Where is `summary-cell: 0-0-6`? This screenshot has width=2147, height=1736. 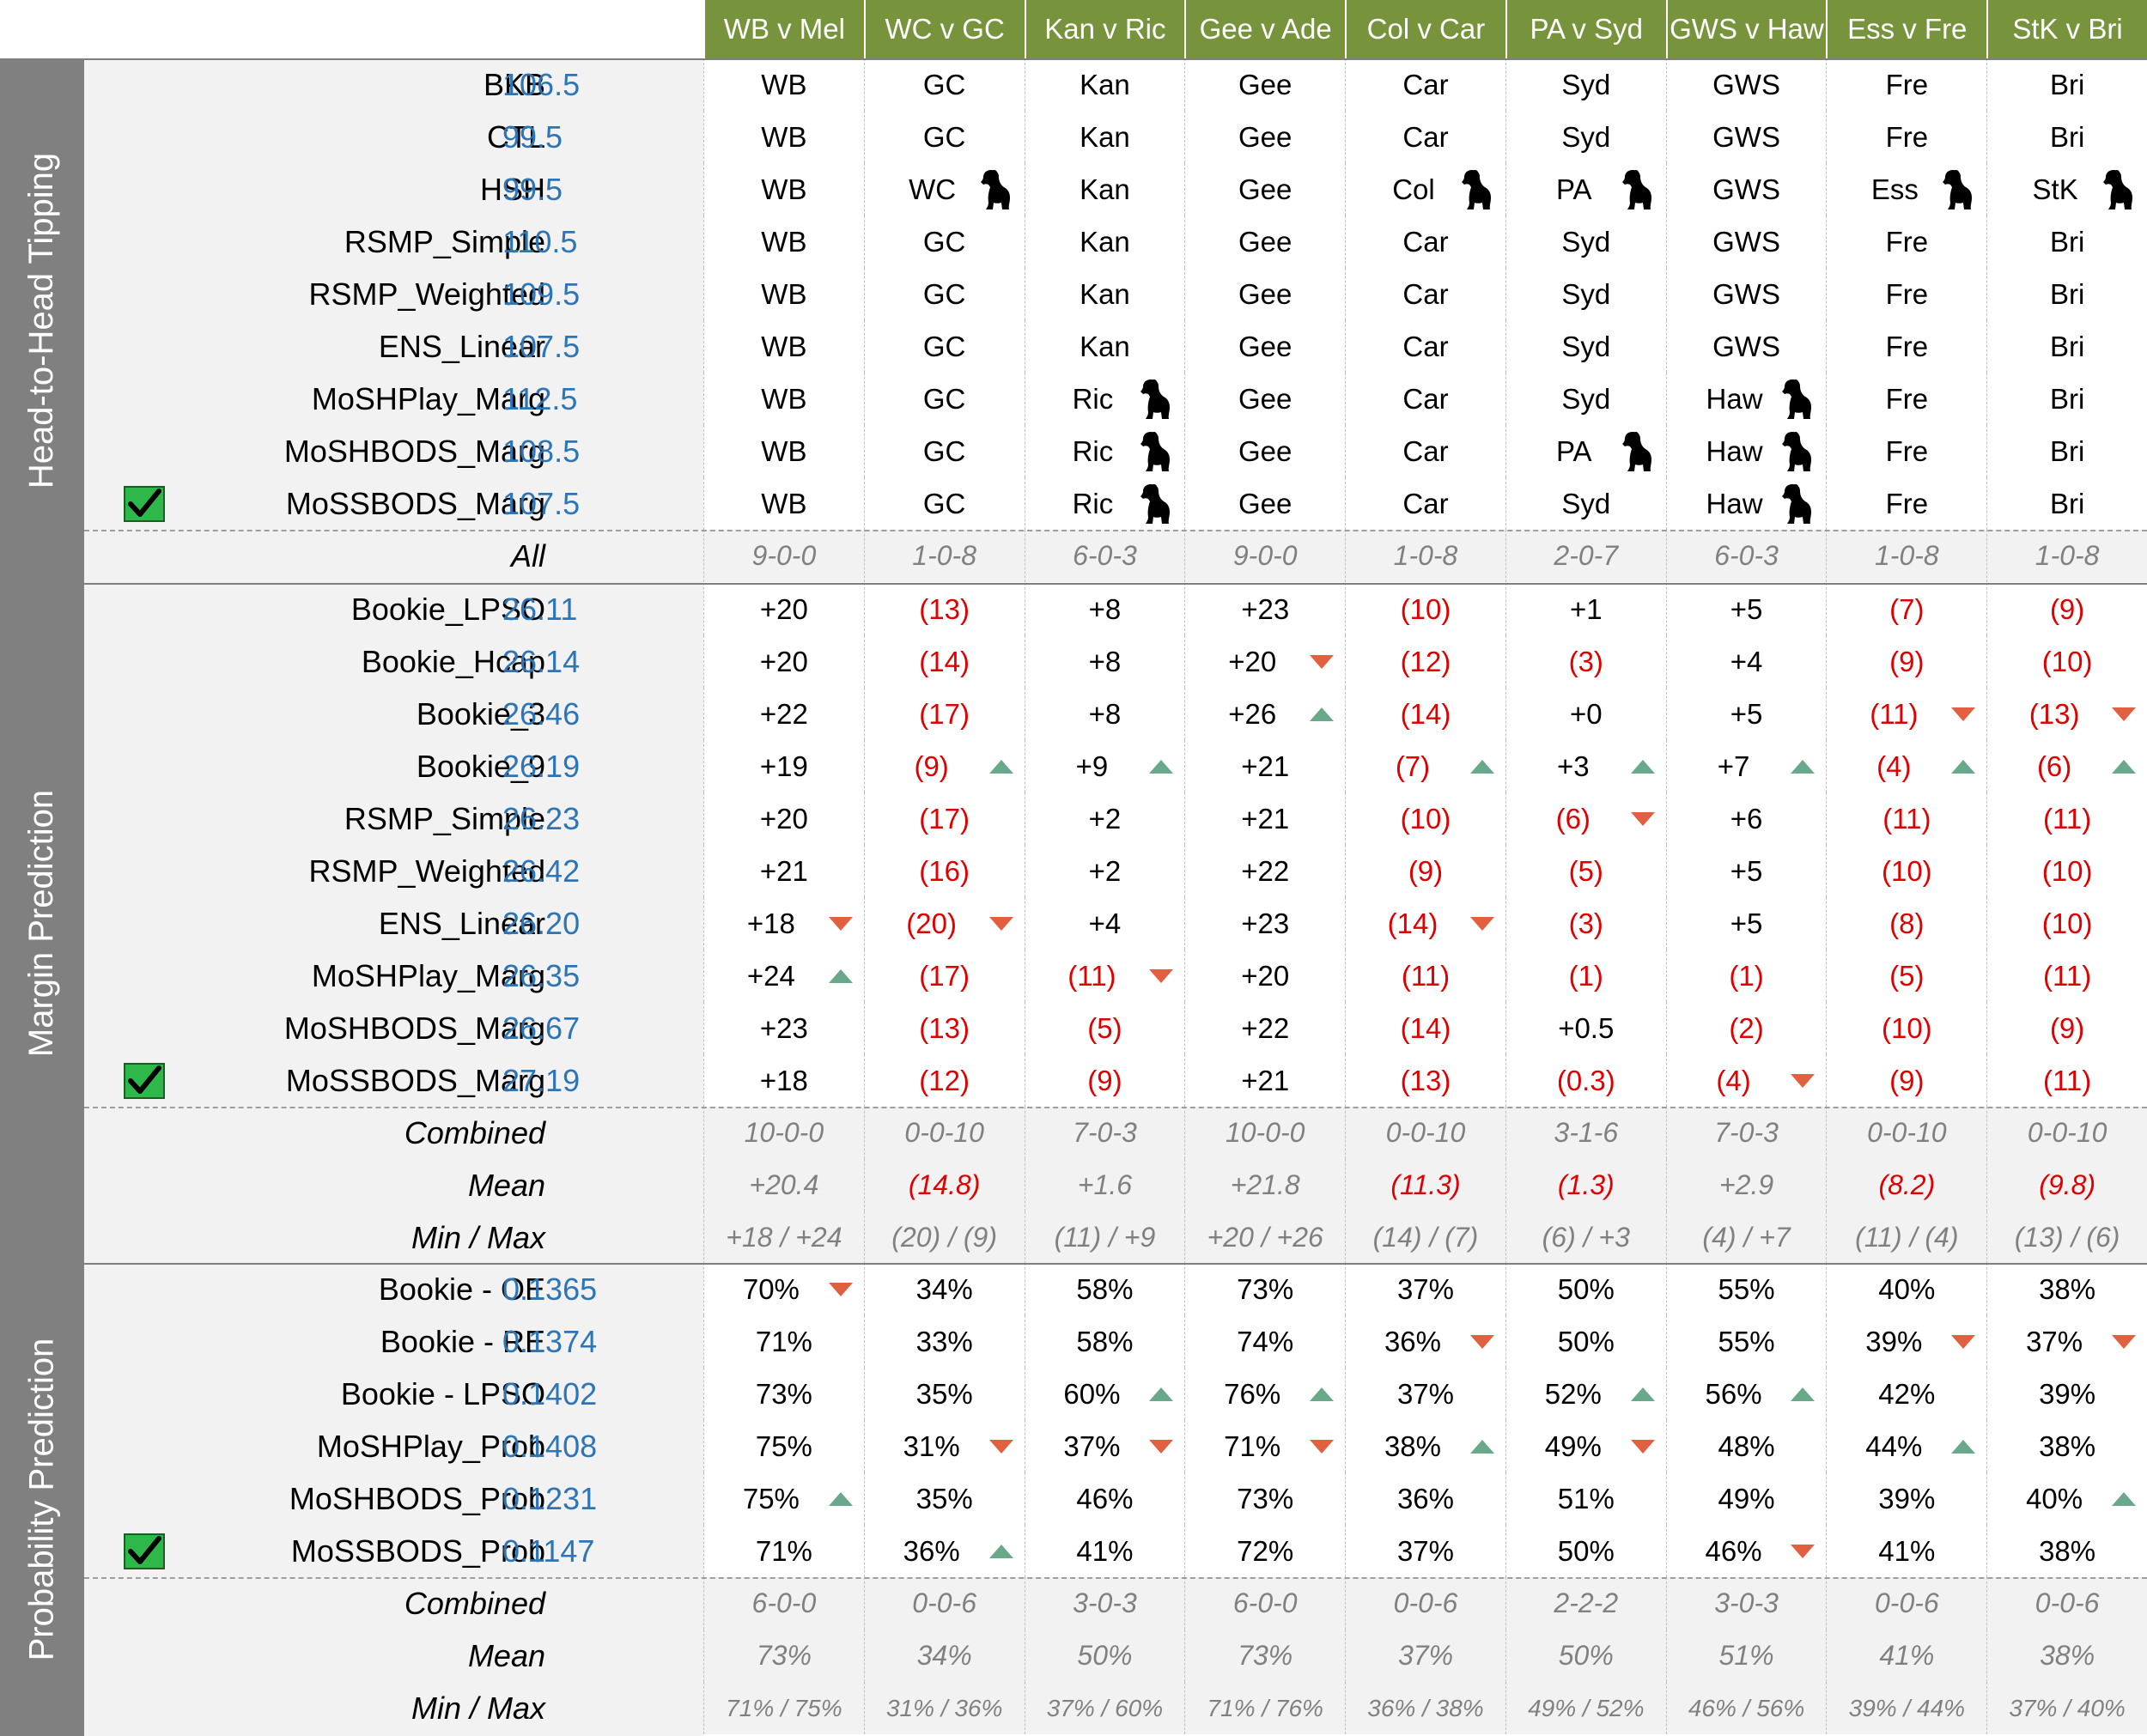 summary-cell: 0-0-6 is located at coordinates (1906, 1603).